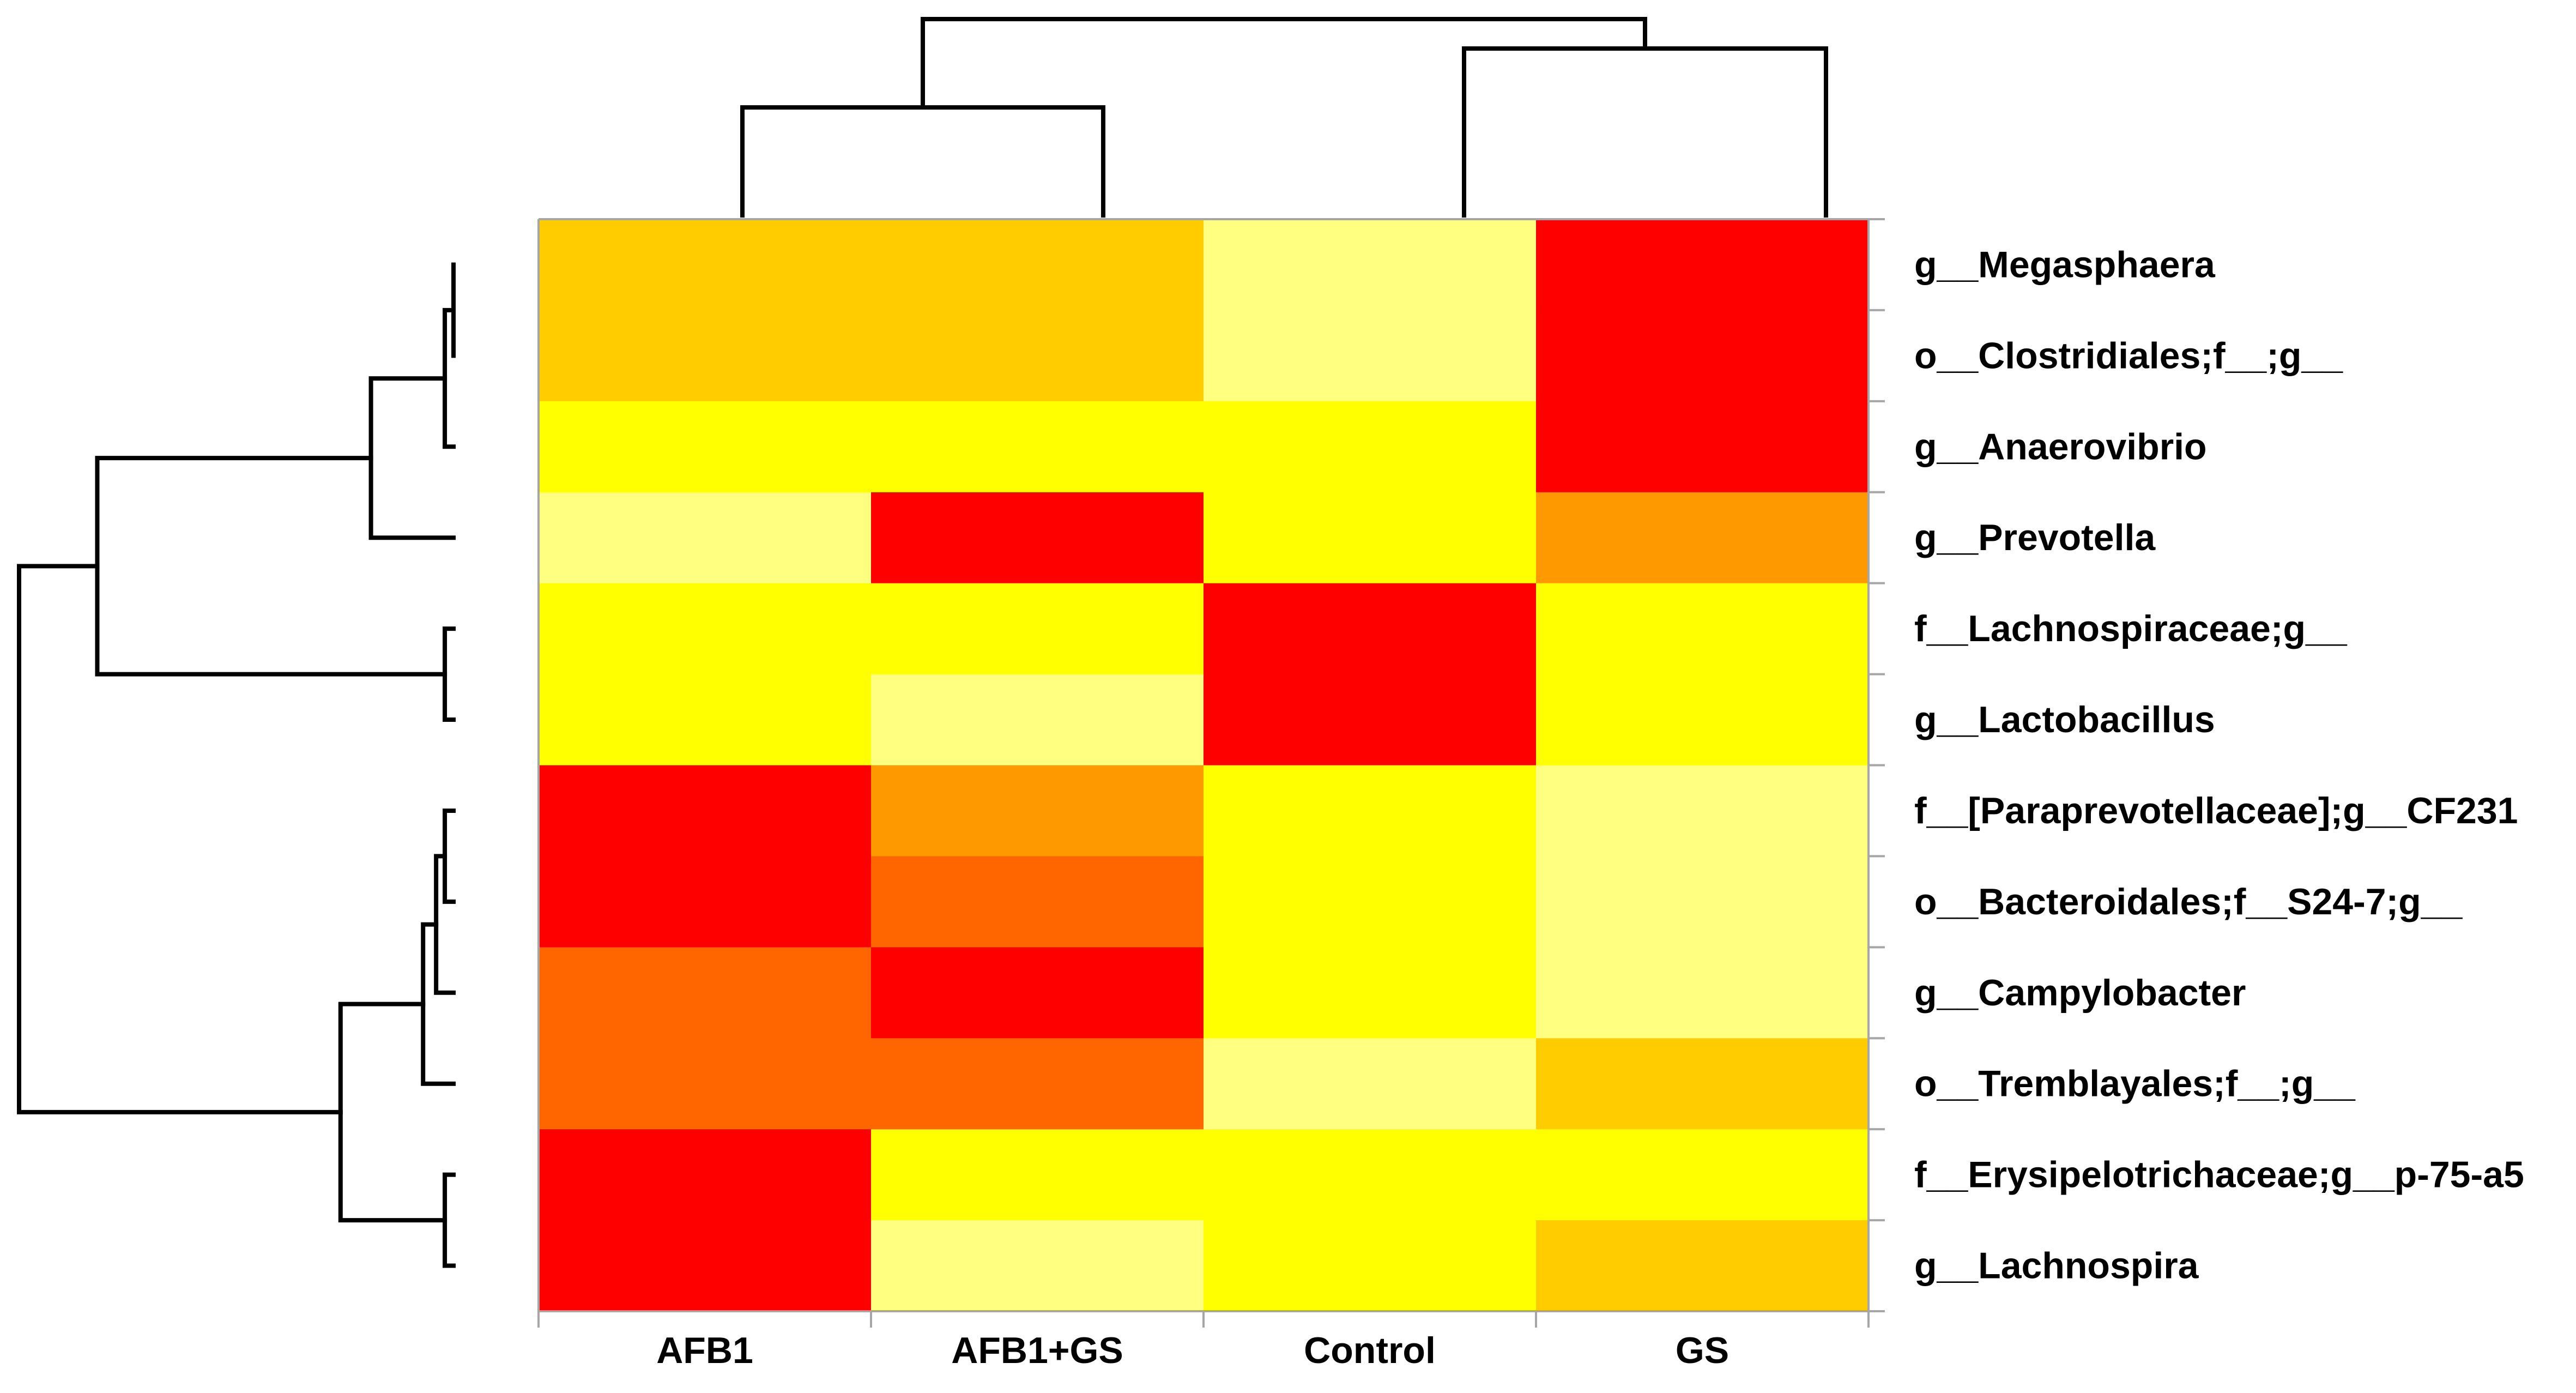  What do you see at coordinates (1370, 1351) in the screenshot?
I see `column-label: Control` at bounding box center [1370, 1351].